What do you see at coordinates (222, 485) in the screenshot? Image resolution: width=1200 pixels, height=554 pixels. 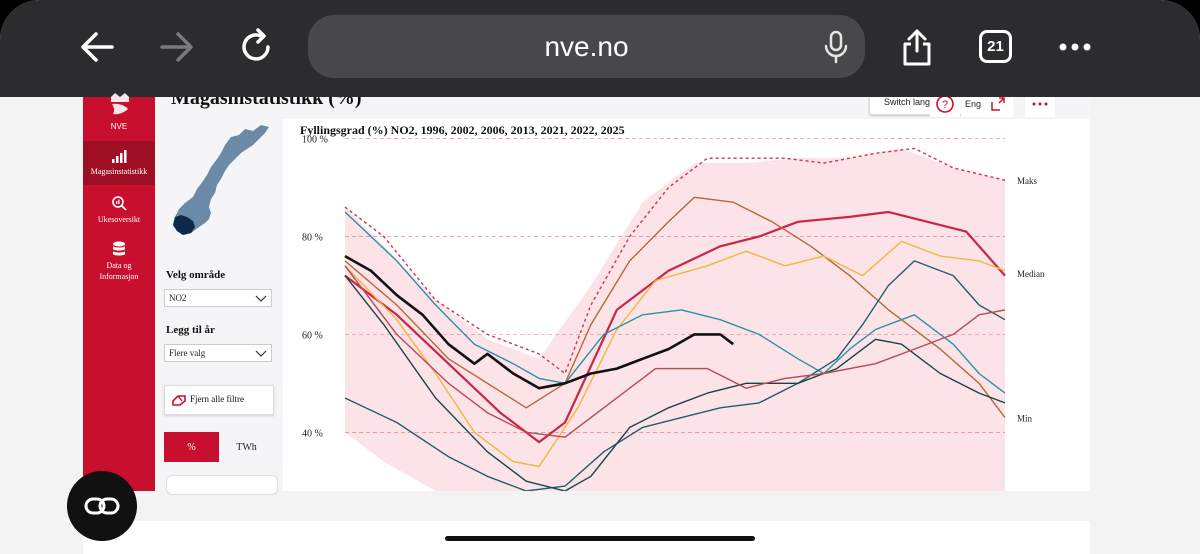 I see `panel-card` at bounding box center [222, 485].